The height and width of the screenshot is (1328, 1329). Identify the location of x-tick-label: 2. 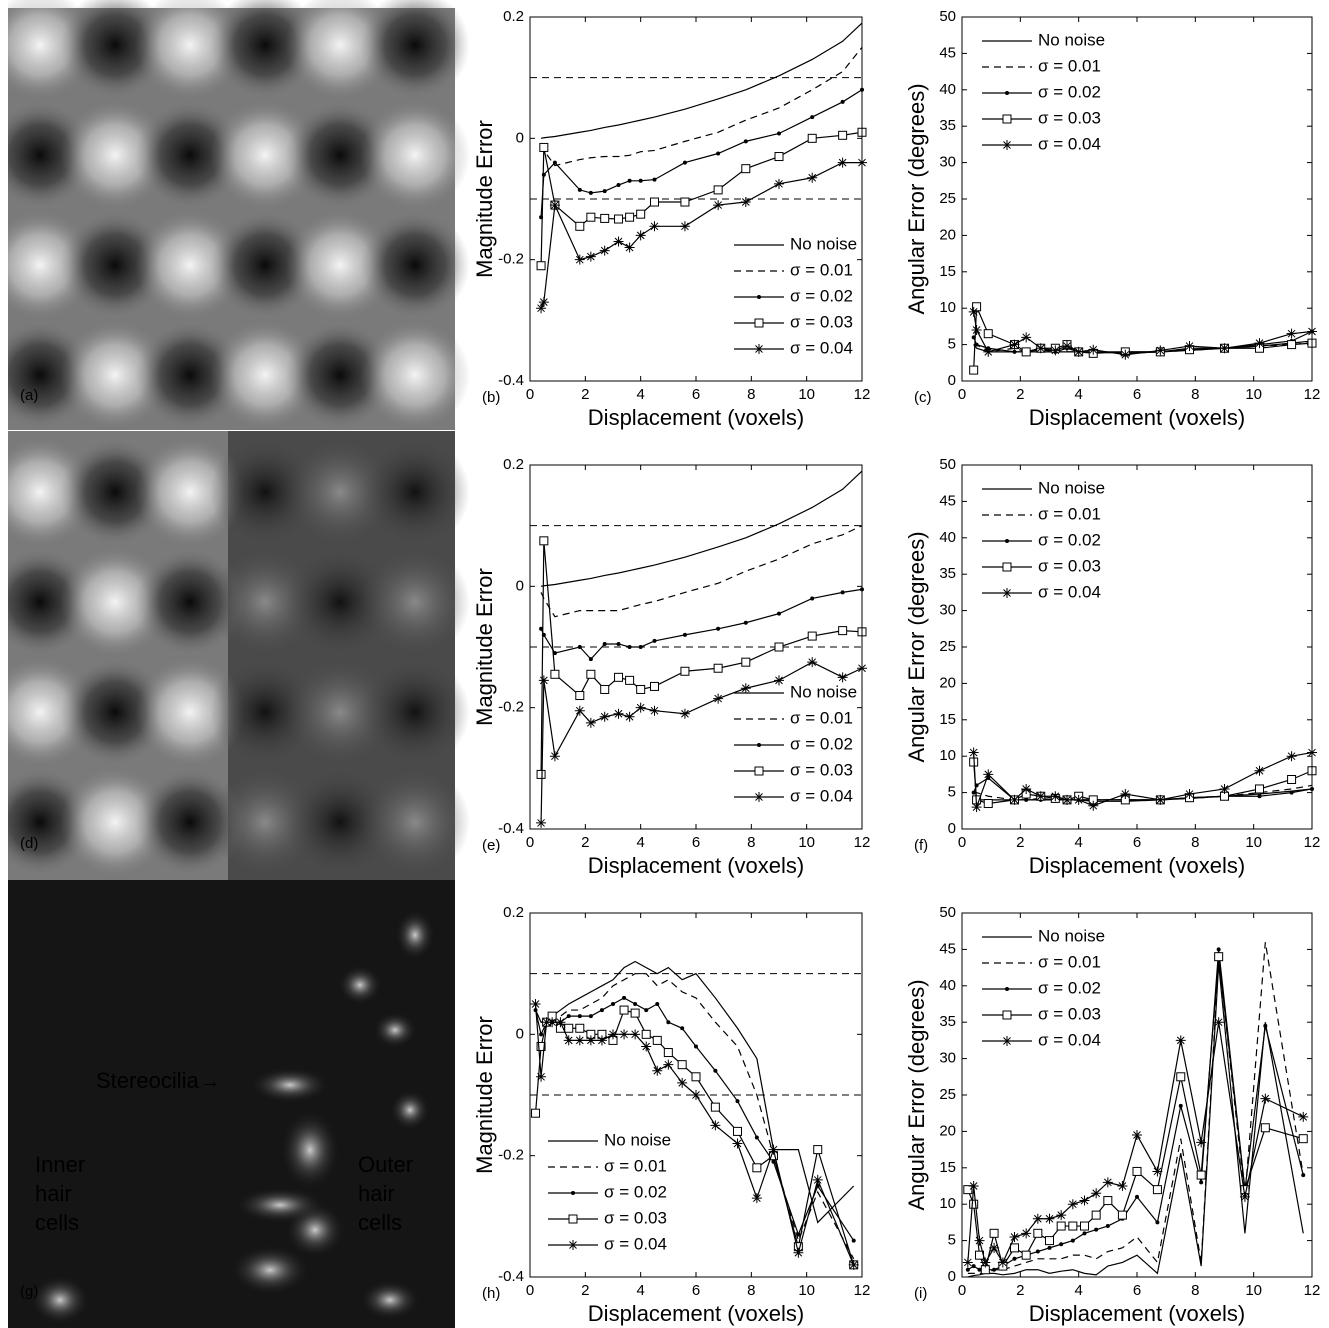
(585, 394).